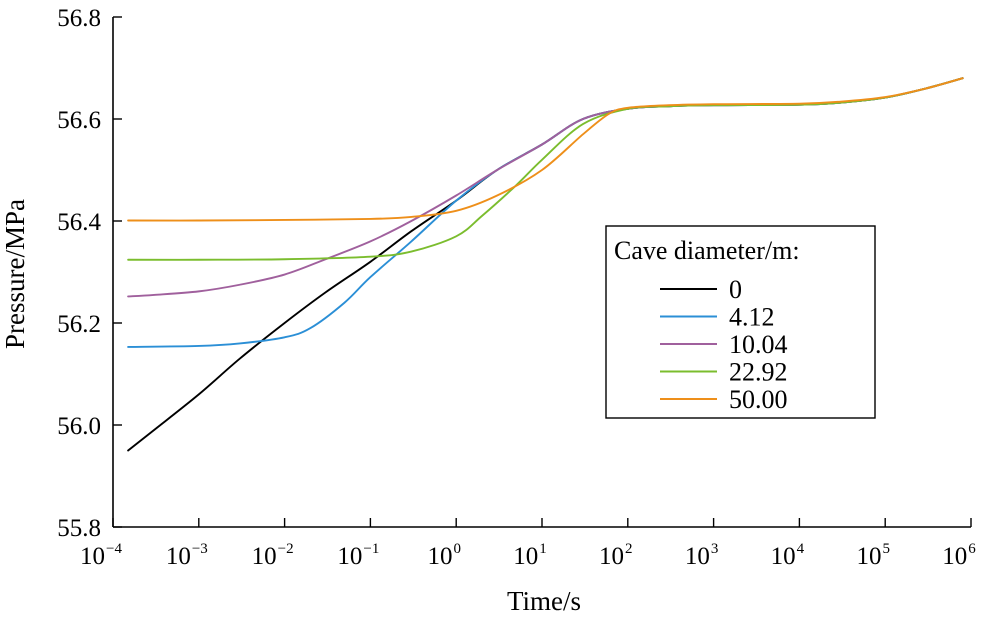  Describe the element at coordinates (758, 344) in the screenshot. I see `legend-label: 10.04` at that location.